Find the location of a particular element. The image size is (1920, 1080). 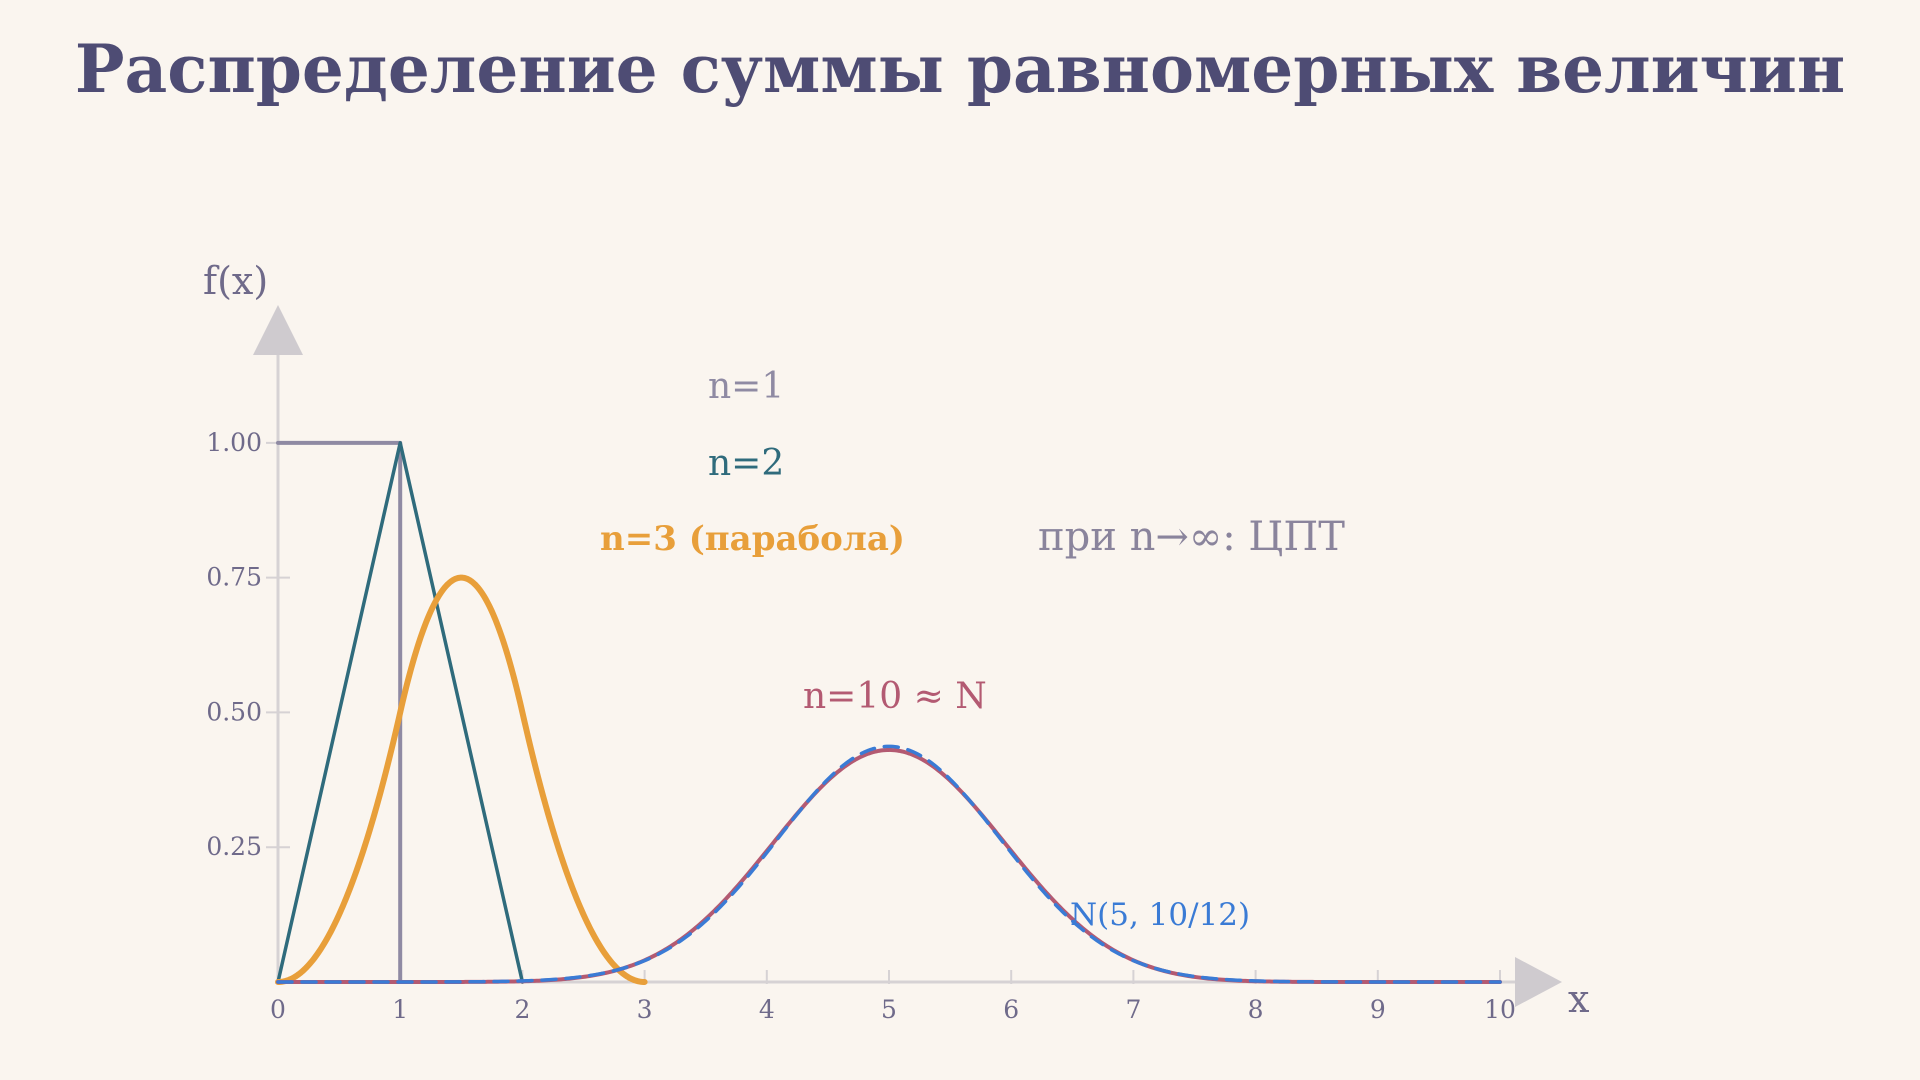

x-tick-label: 7 is located at coordinates (1133, 1009).